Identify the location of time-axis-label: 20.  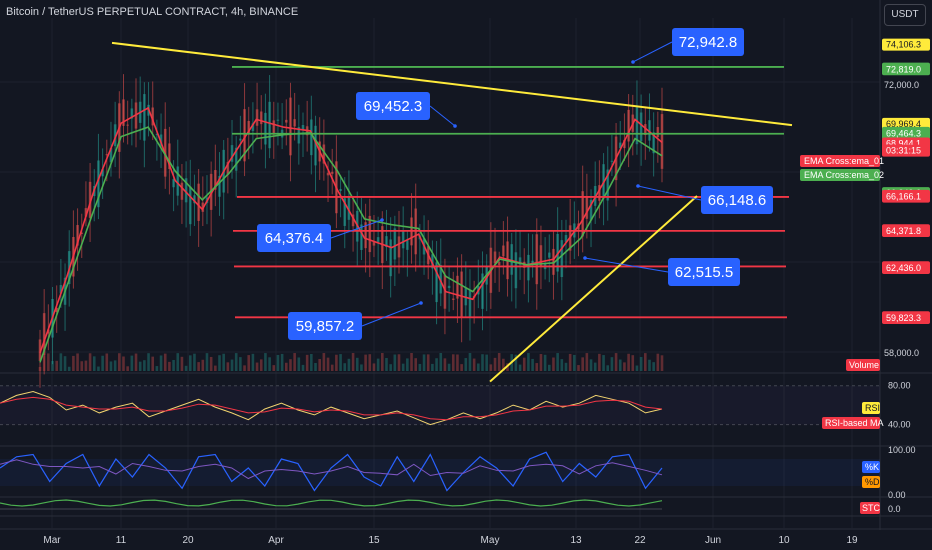
(188, 540).